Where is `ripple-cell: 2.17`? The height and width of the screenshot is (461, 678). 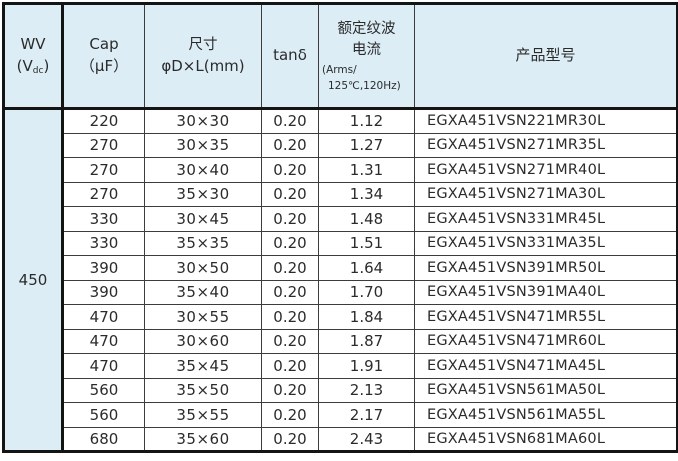 ripple-cell: 2.17 is located at coordinates (366, 415).